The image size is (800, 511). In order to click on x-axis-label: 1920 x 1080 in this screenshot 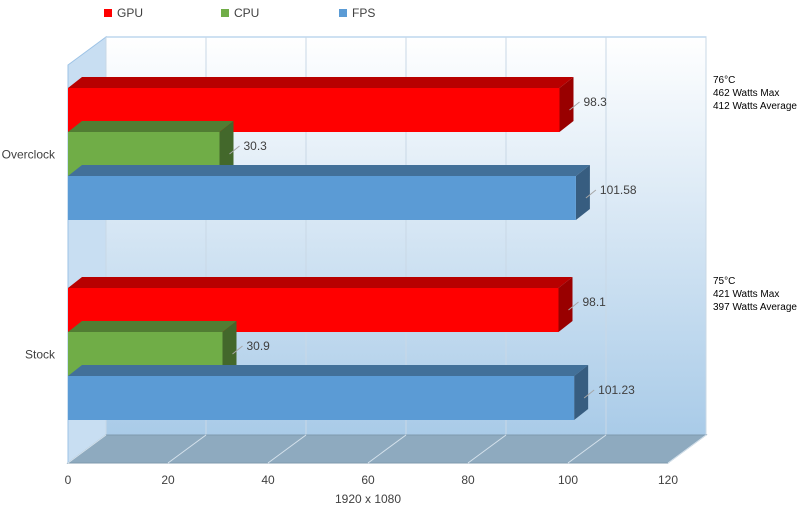, I will do `click(368, 499)`.